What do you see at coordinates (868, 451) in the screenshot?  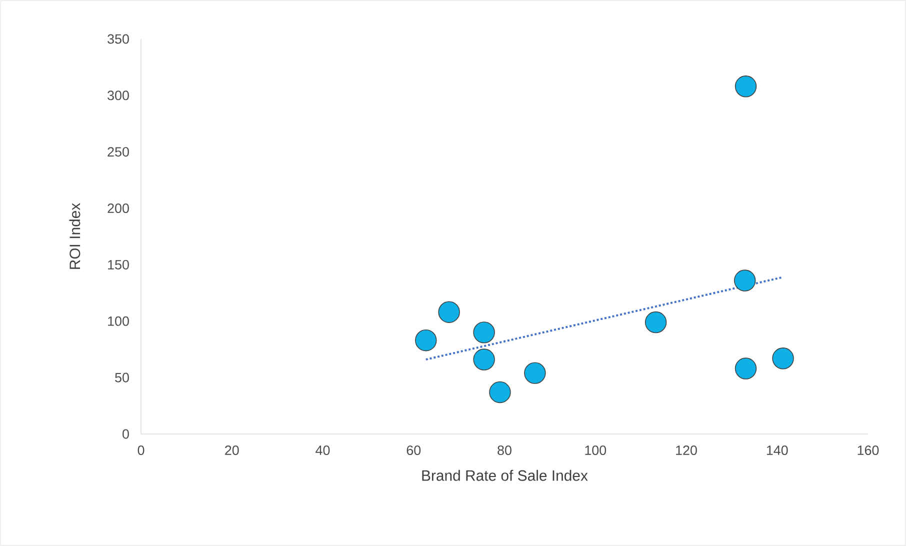 I see `x-tick-label: 160` at bounding box center [868, 451].